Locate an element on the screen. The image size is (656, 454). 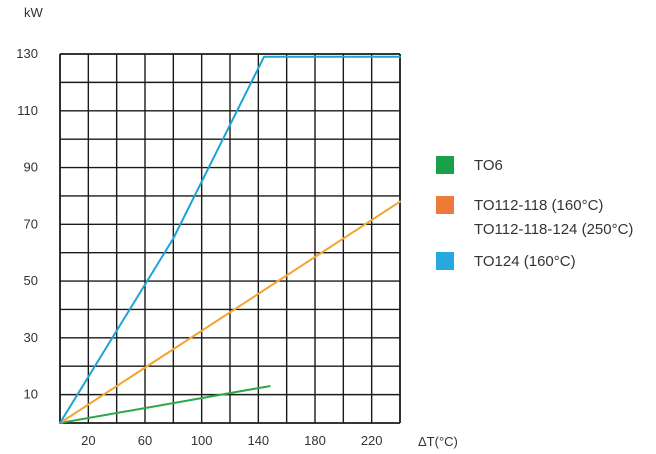
legend-label-to124: TO124 (160°C) is located at coordinates (525, 261).